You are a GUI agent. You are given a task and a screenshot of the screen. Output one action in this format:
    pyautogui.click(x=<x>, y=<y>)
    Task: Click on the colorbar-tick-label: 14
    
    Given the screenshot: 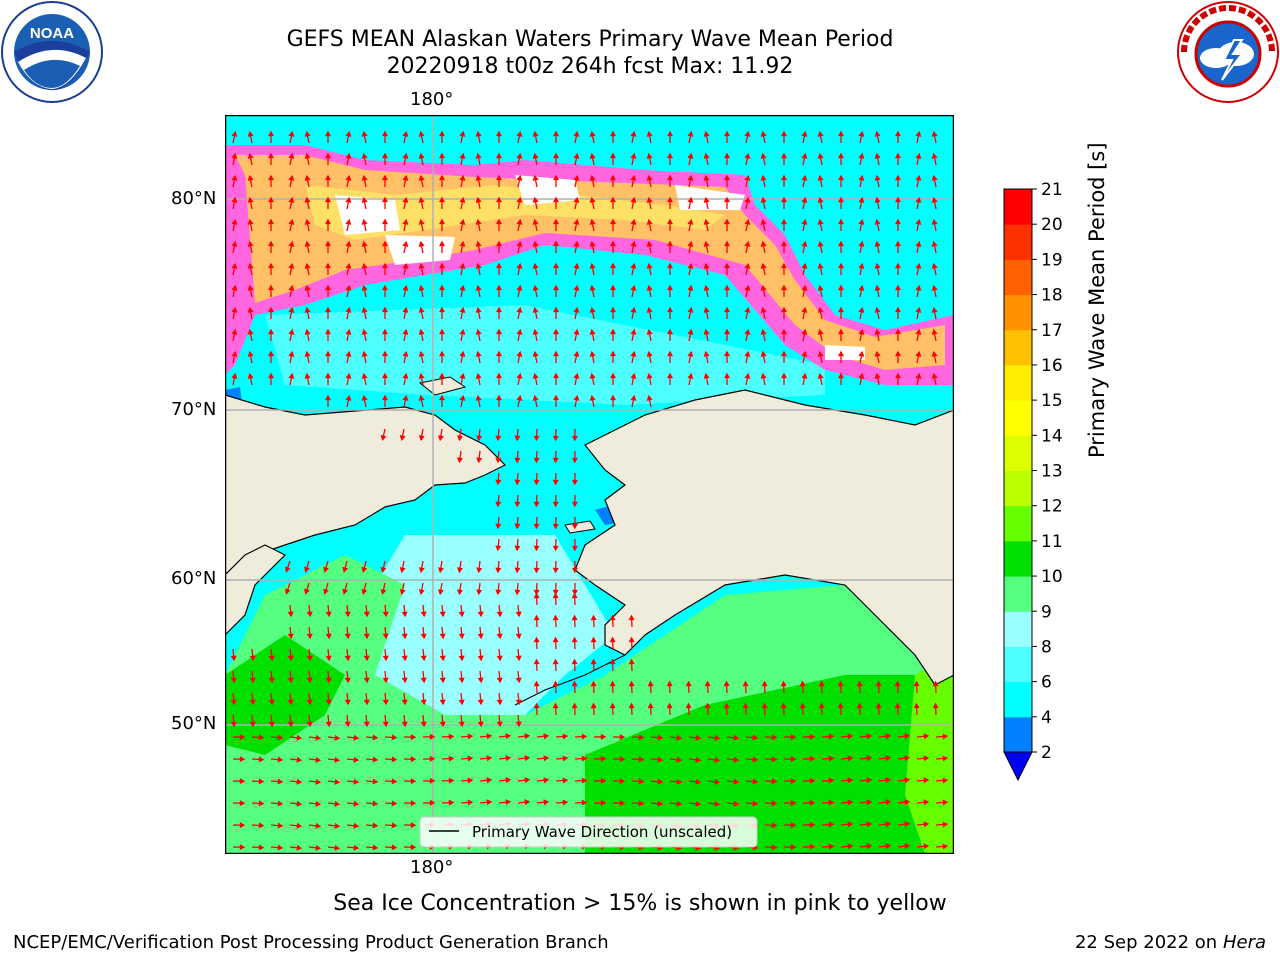 What is the action you would take?
    pyautogui.click(x=1052, y=436)
    